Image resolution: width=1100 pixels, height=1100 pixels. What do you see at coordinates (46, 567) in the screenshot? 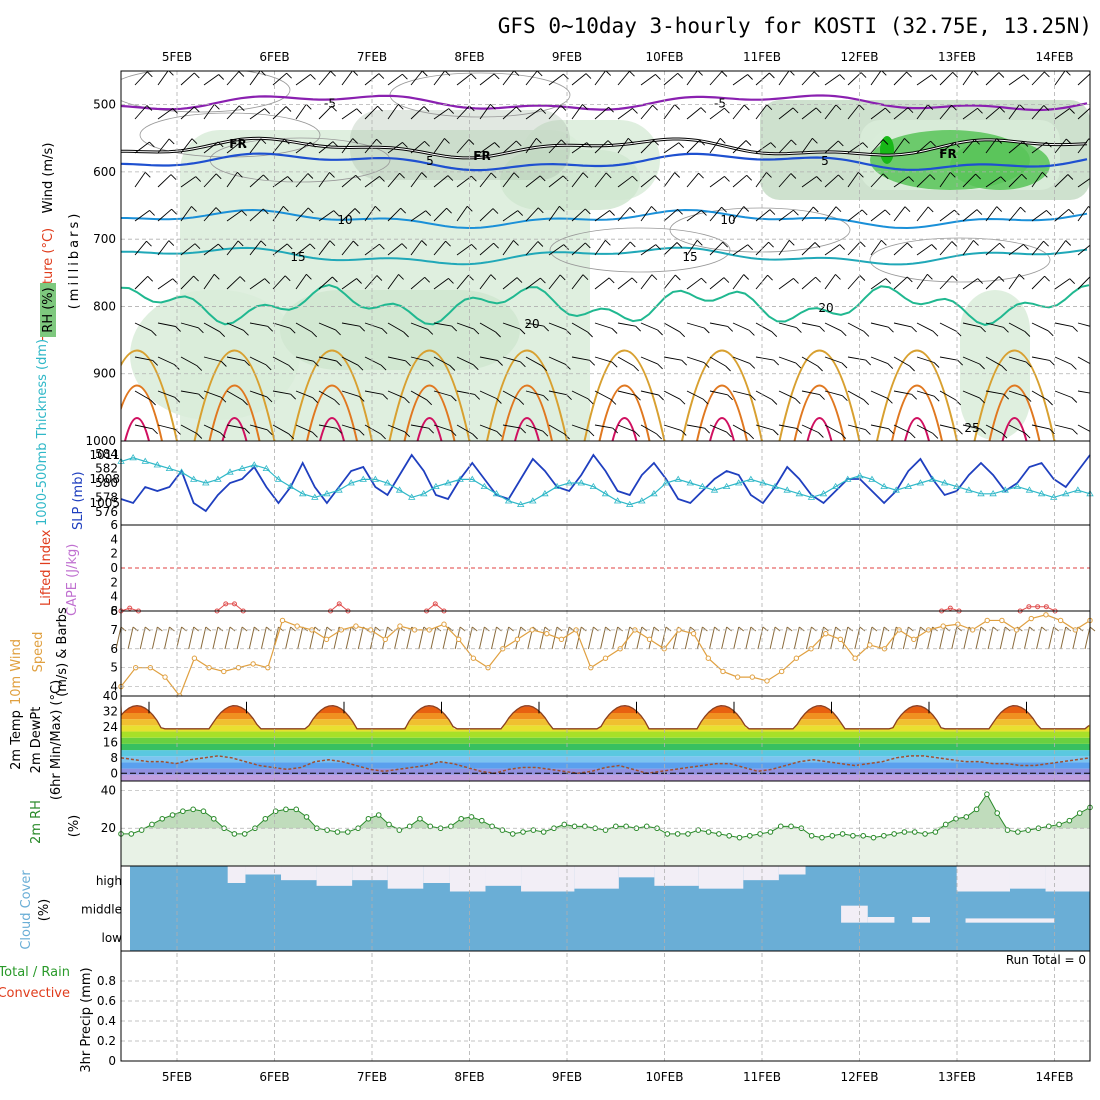
I see `lifted-index-axis-label: Lifted Index` at bounding box center [46, 567].